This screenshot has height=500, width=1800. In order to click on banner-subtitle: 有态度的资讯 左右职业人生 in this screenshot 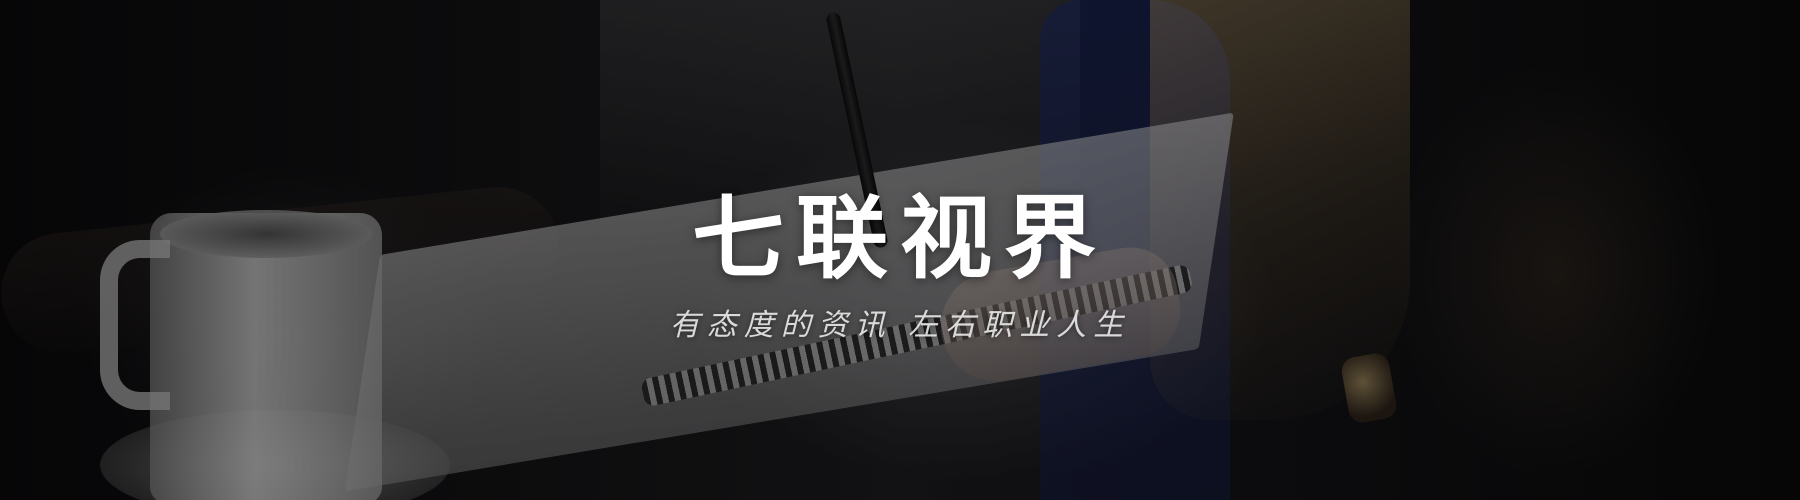, I will do `click(900, 325)`.